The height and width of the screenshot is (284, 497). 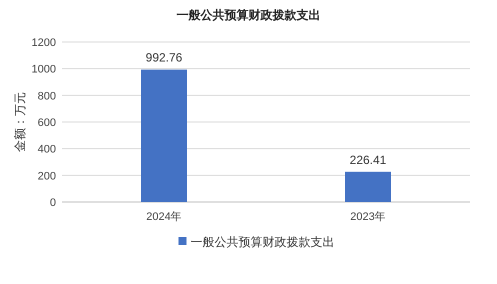 I want to click on y-tick-label: 1000, so click(x=44, y=70).